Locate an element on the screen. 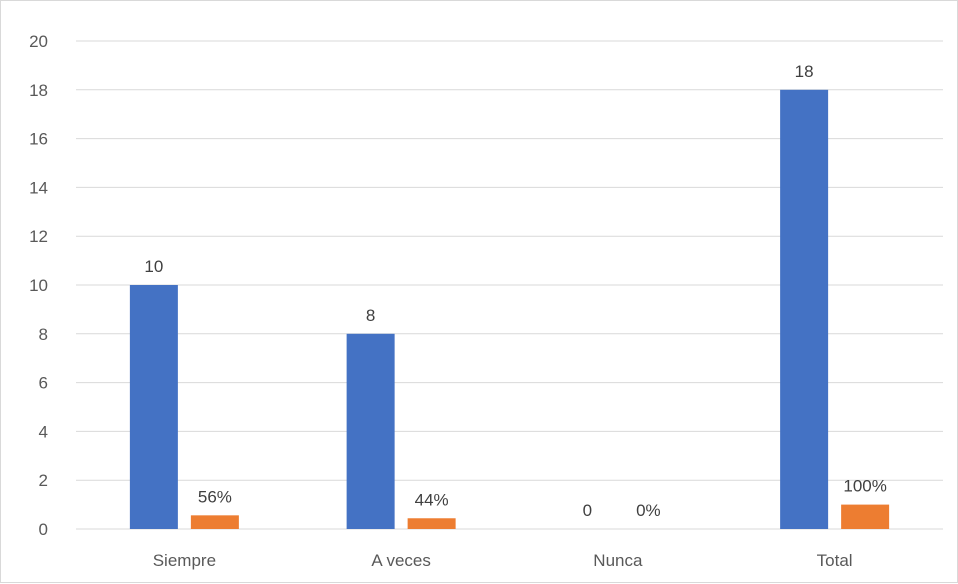  y-tick-label: 0 is located at coordinates (43, 529).